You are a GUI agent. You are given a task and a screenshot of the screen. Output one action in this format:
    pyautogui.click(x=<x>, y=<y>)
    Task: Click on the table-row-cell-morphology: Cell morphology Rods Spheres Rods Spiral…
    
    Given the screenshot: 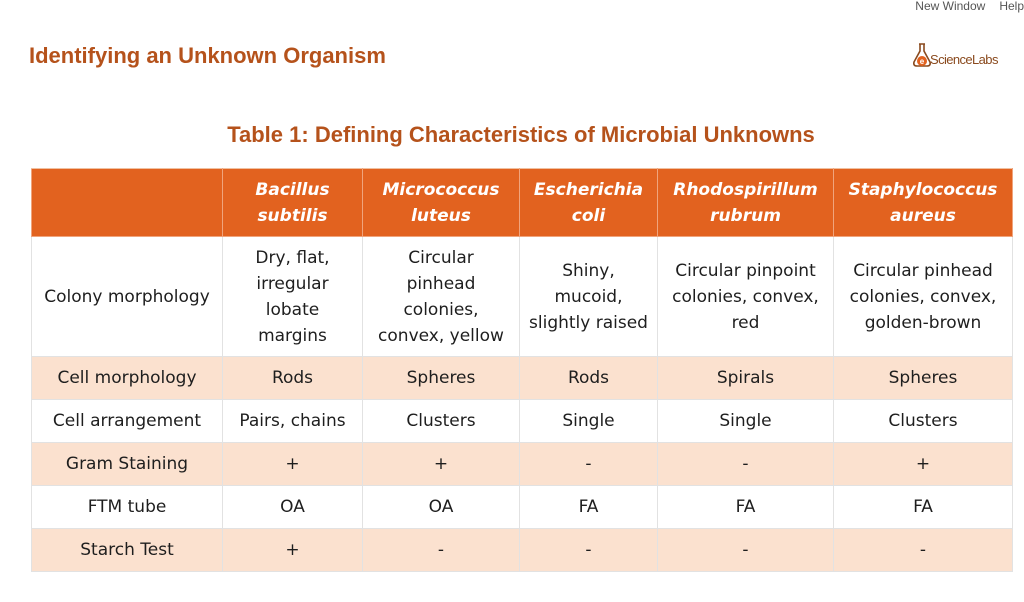 What is the action you would take?
    pyautogui.click(x=522, y=378)
    